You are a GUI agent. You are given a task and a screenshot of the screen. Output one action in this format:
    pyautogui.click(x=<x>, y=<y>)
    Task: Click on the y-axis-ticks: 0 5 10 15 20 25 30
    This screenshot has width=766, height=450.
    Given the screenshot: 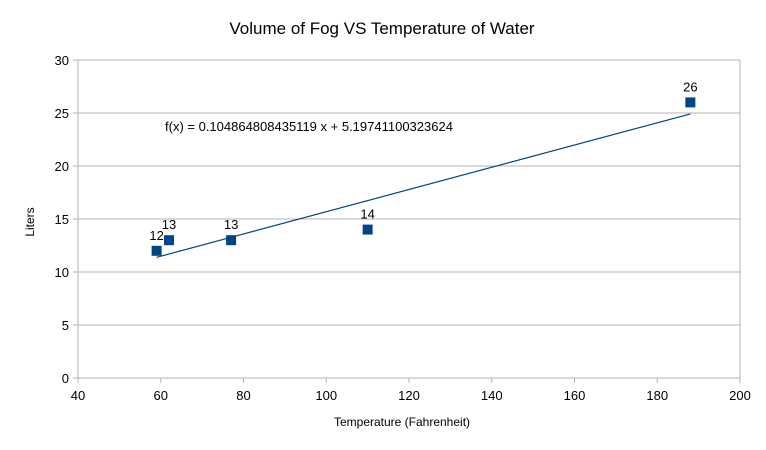 What is the action you would take?
    pyautogui.click(x=62, y=219)
    